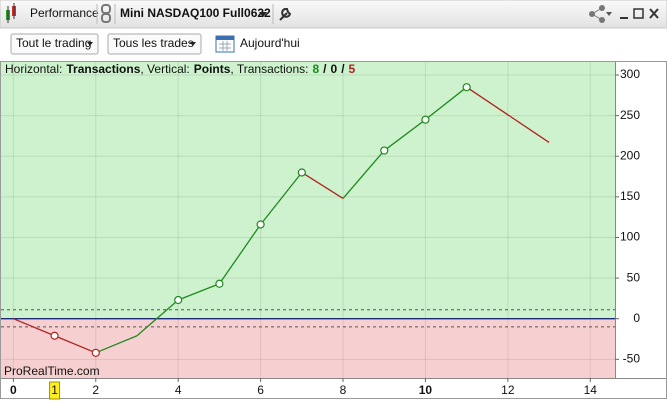 The image size is (667, 405). Describe the element at coordinates (260, 390) in the screenshot. I see `x-tick-label: 6` at that location.